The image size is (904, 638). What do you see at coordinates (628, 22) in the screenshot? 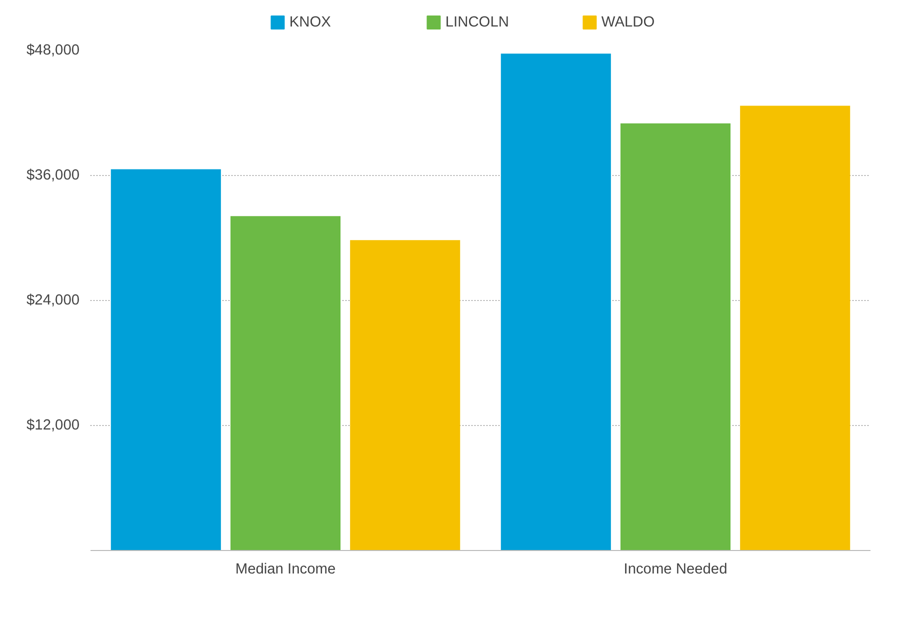
I see `legend-label: WALDO` at bounding box center [628, 22].